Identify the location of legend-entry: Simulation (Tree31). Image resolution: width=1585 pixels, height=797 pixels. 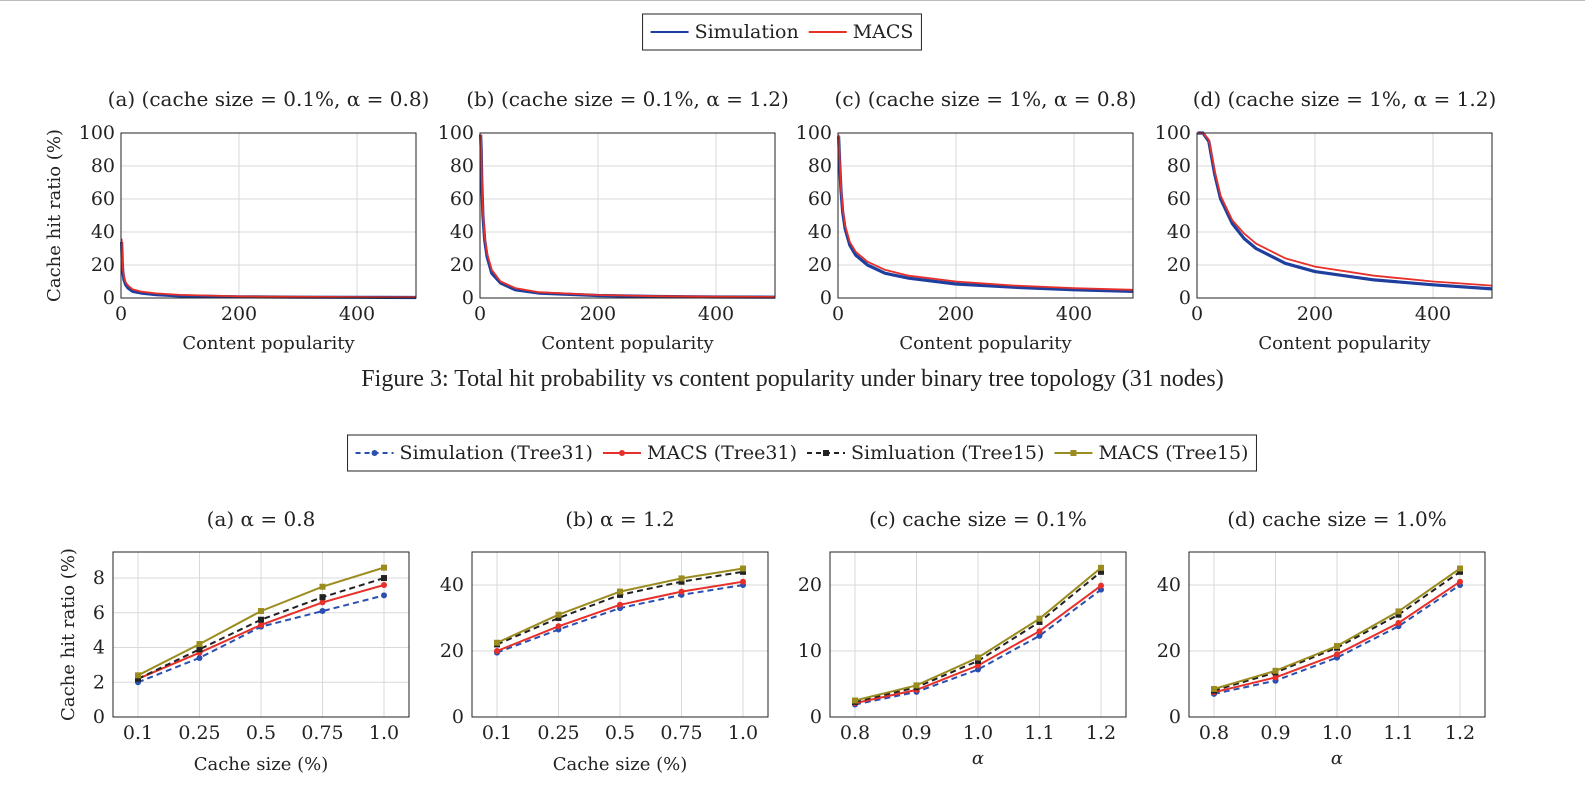
(474, 453).